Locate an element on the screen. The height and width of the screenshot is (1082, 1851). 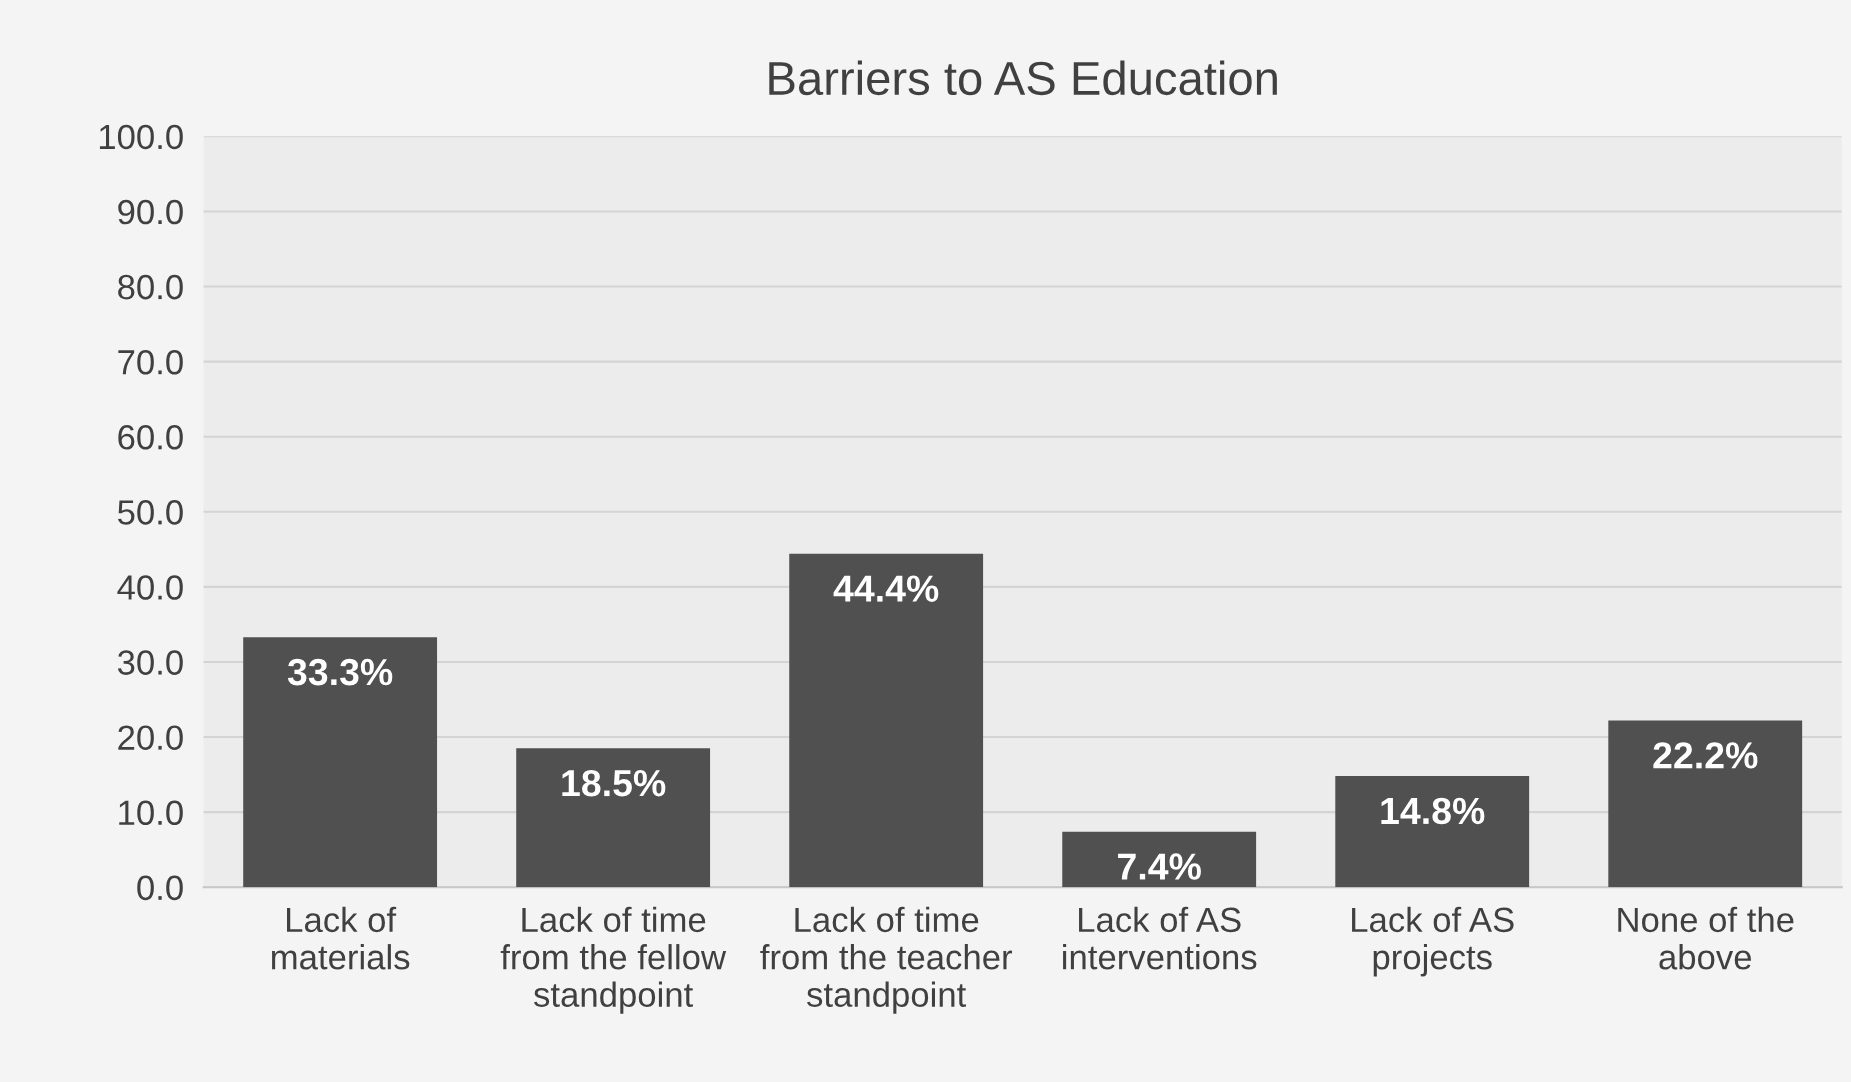
y-tick-label: 90.0 is located at coordinates (150, 212).